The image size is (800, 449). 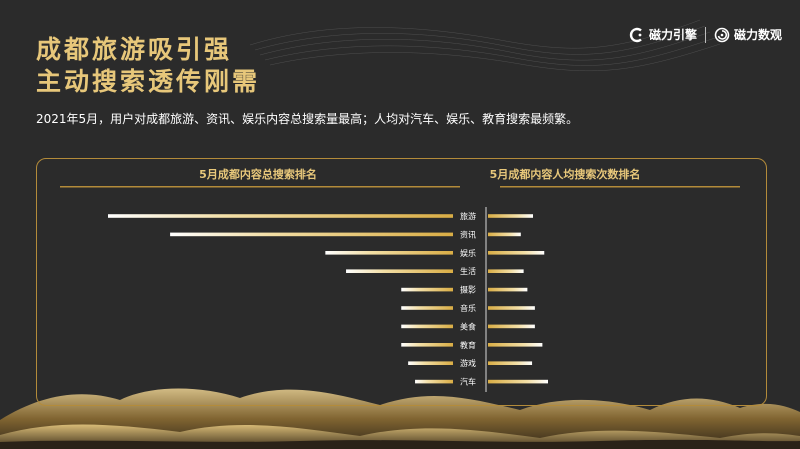 What do you see at coordinates (468, 290) in the screenshot?
I see `category-label-4: 摄影` at bounding box center [468, 290].